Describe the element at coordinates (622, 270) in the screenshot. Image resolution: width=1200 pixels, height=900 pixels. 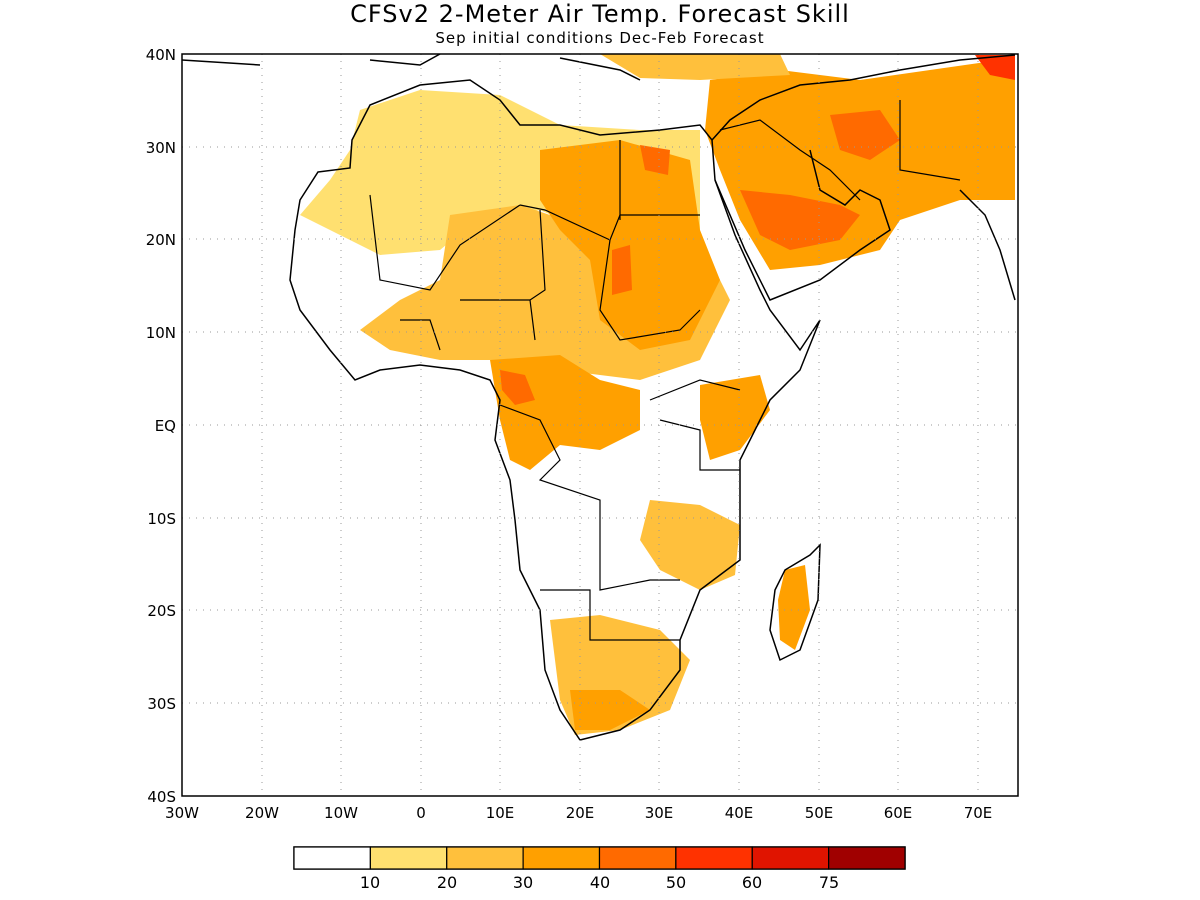
I see `shade-sudan-dark` at that location.